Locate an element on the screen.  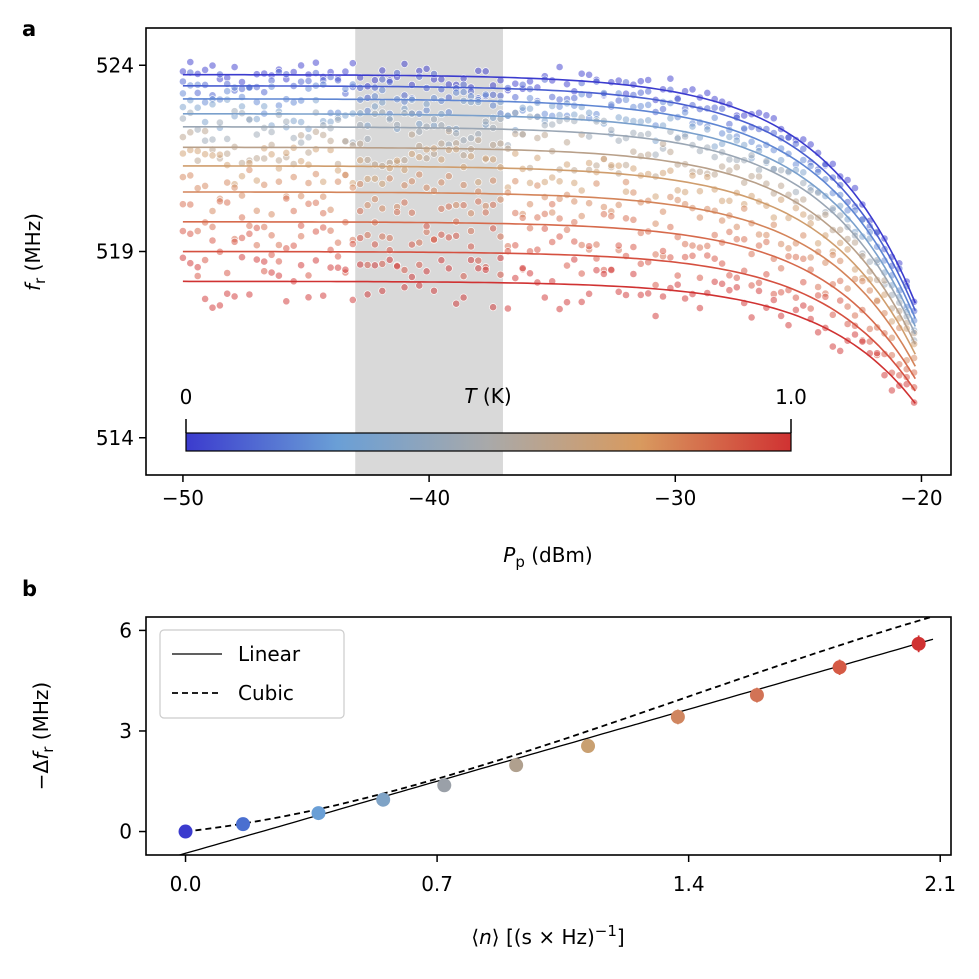
panel-b-x-label-pre: ⟨ is located at coordinates (475, 937).